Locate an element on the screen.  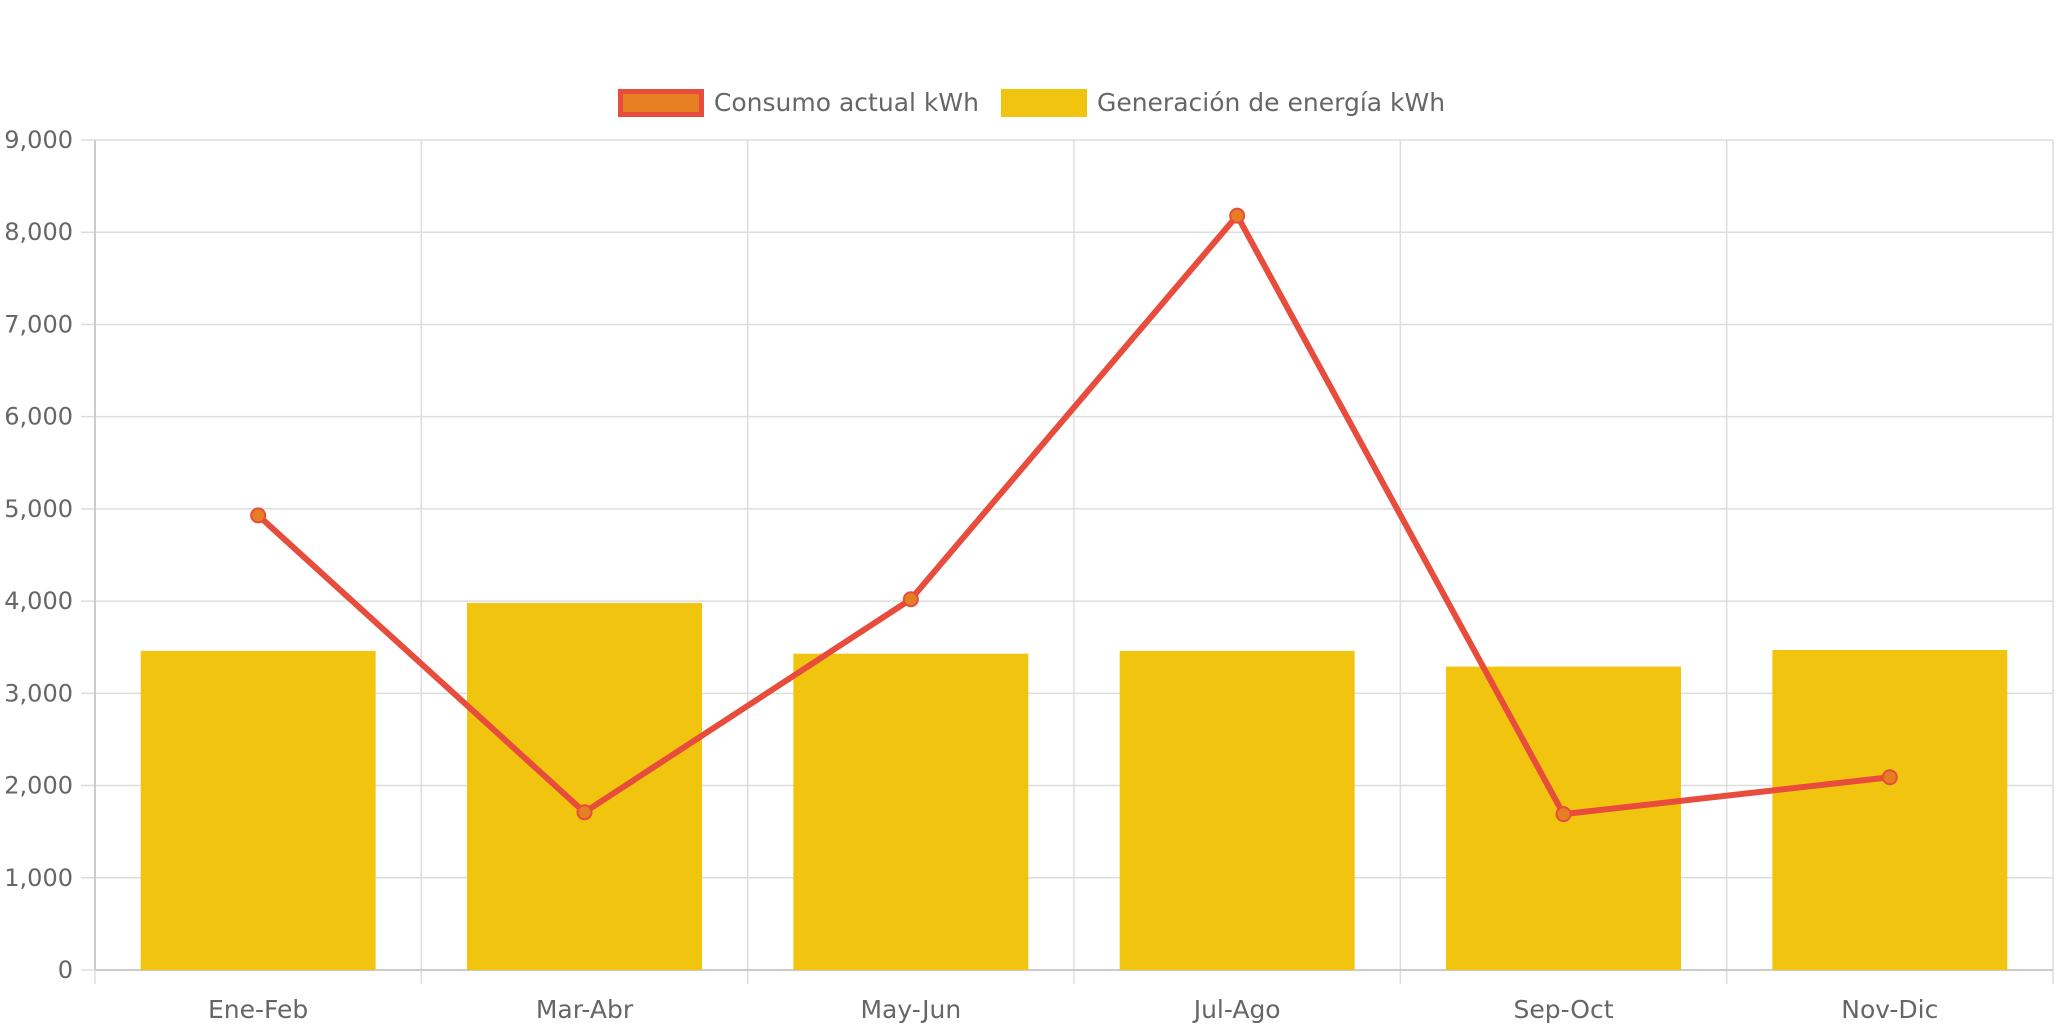
bar-ene-feb is located at coordinates (258, 810).